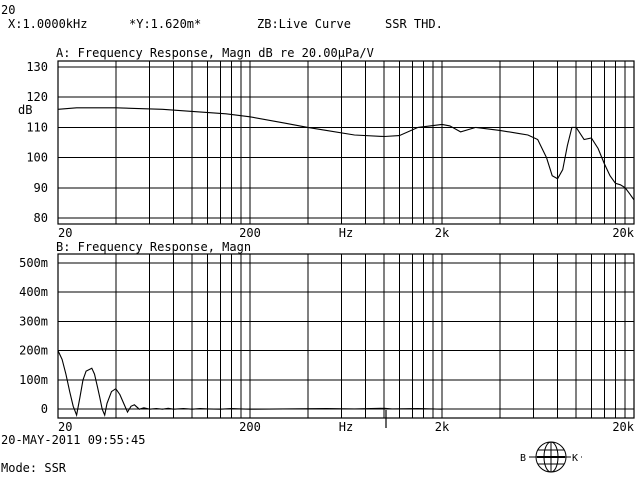  I want to click on chart-a-y-unit: dB, so click(25, 110).